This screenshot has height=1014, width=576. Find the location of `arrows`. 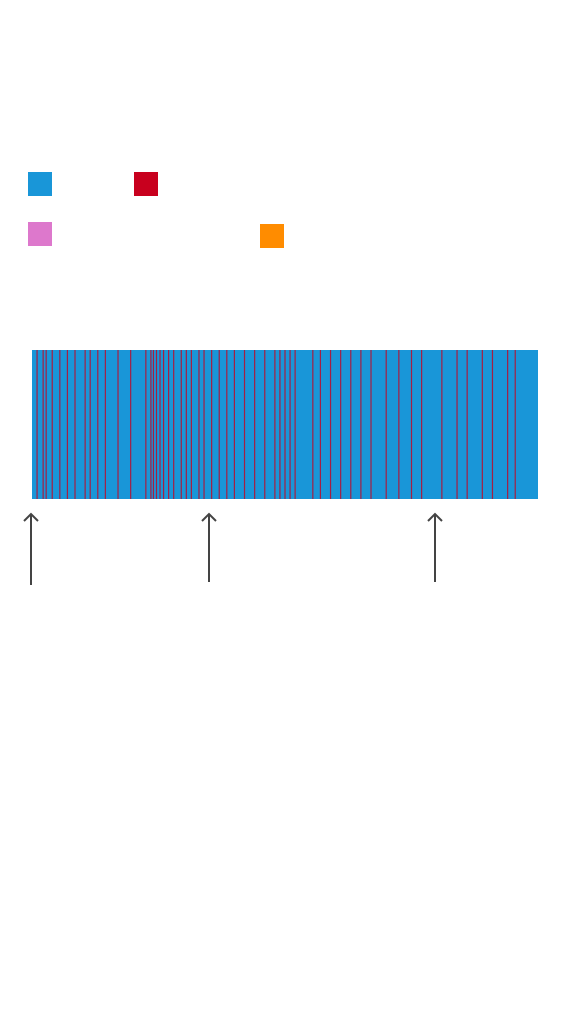

arrows is located at coordinates (233, 548).